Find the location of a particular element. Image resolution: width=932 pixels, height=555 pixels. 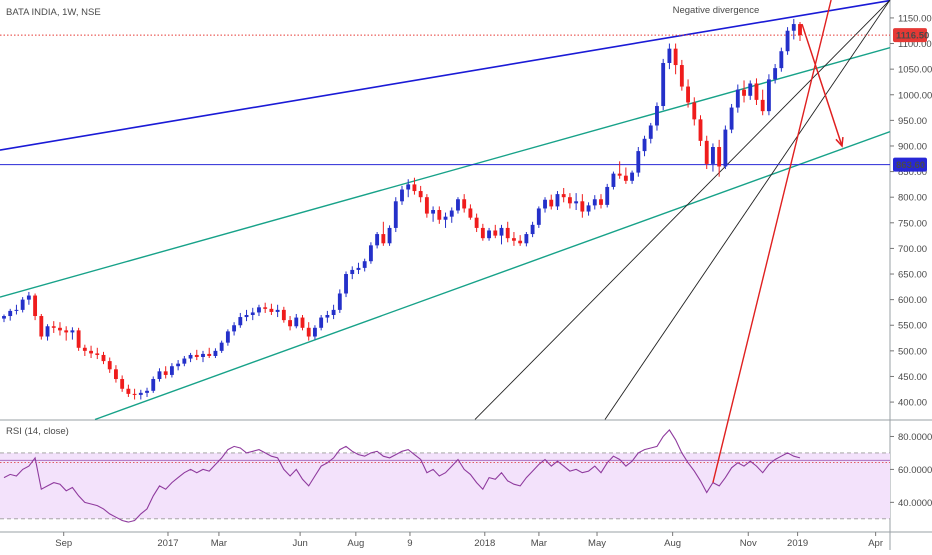

rsi-tick-label: 80.0000 is located at coordinates (915, 437).